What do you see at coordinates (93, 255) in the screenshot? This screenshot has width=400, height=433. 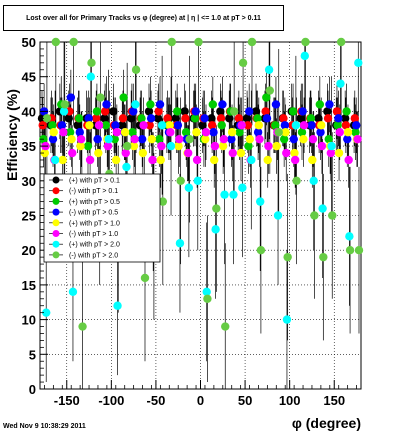 I see `legend-label: (-) with pT > 2.0` at bounding box center [93, 255].